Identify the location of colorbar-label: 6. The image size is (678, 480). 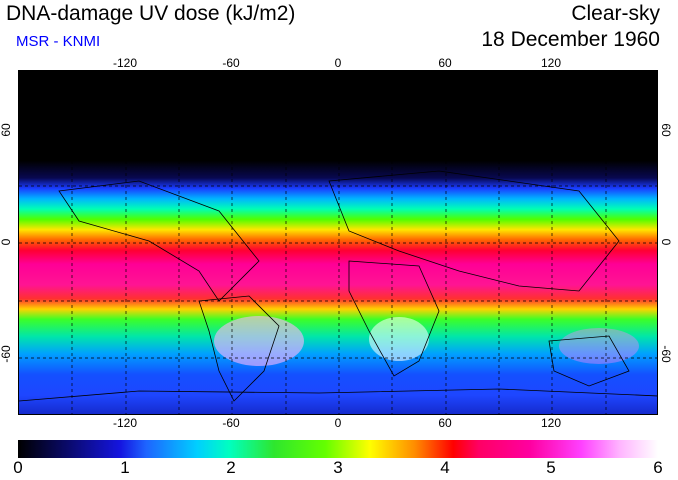
(658, 467).